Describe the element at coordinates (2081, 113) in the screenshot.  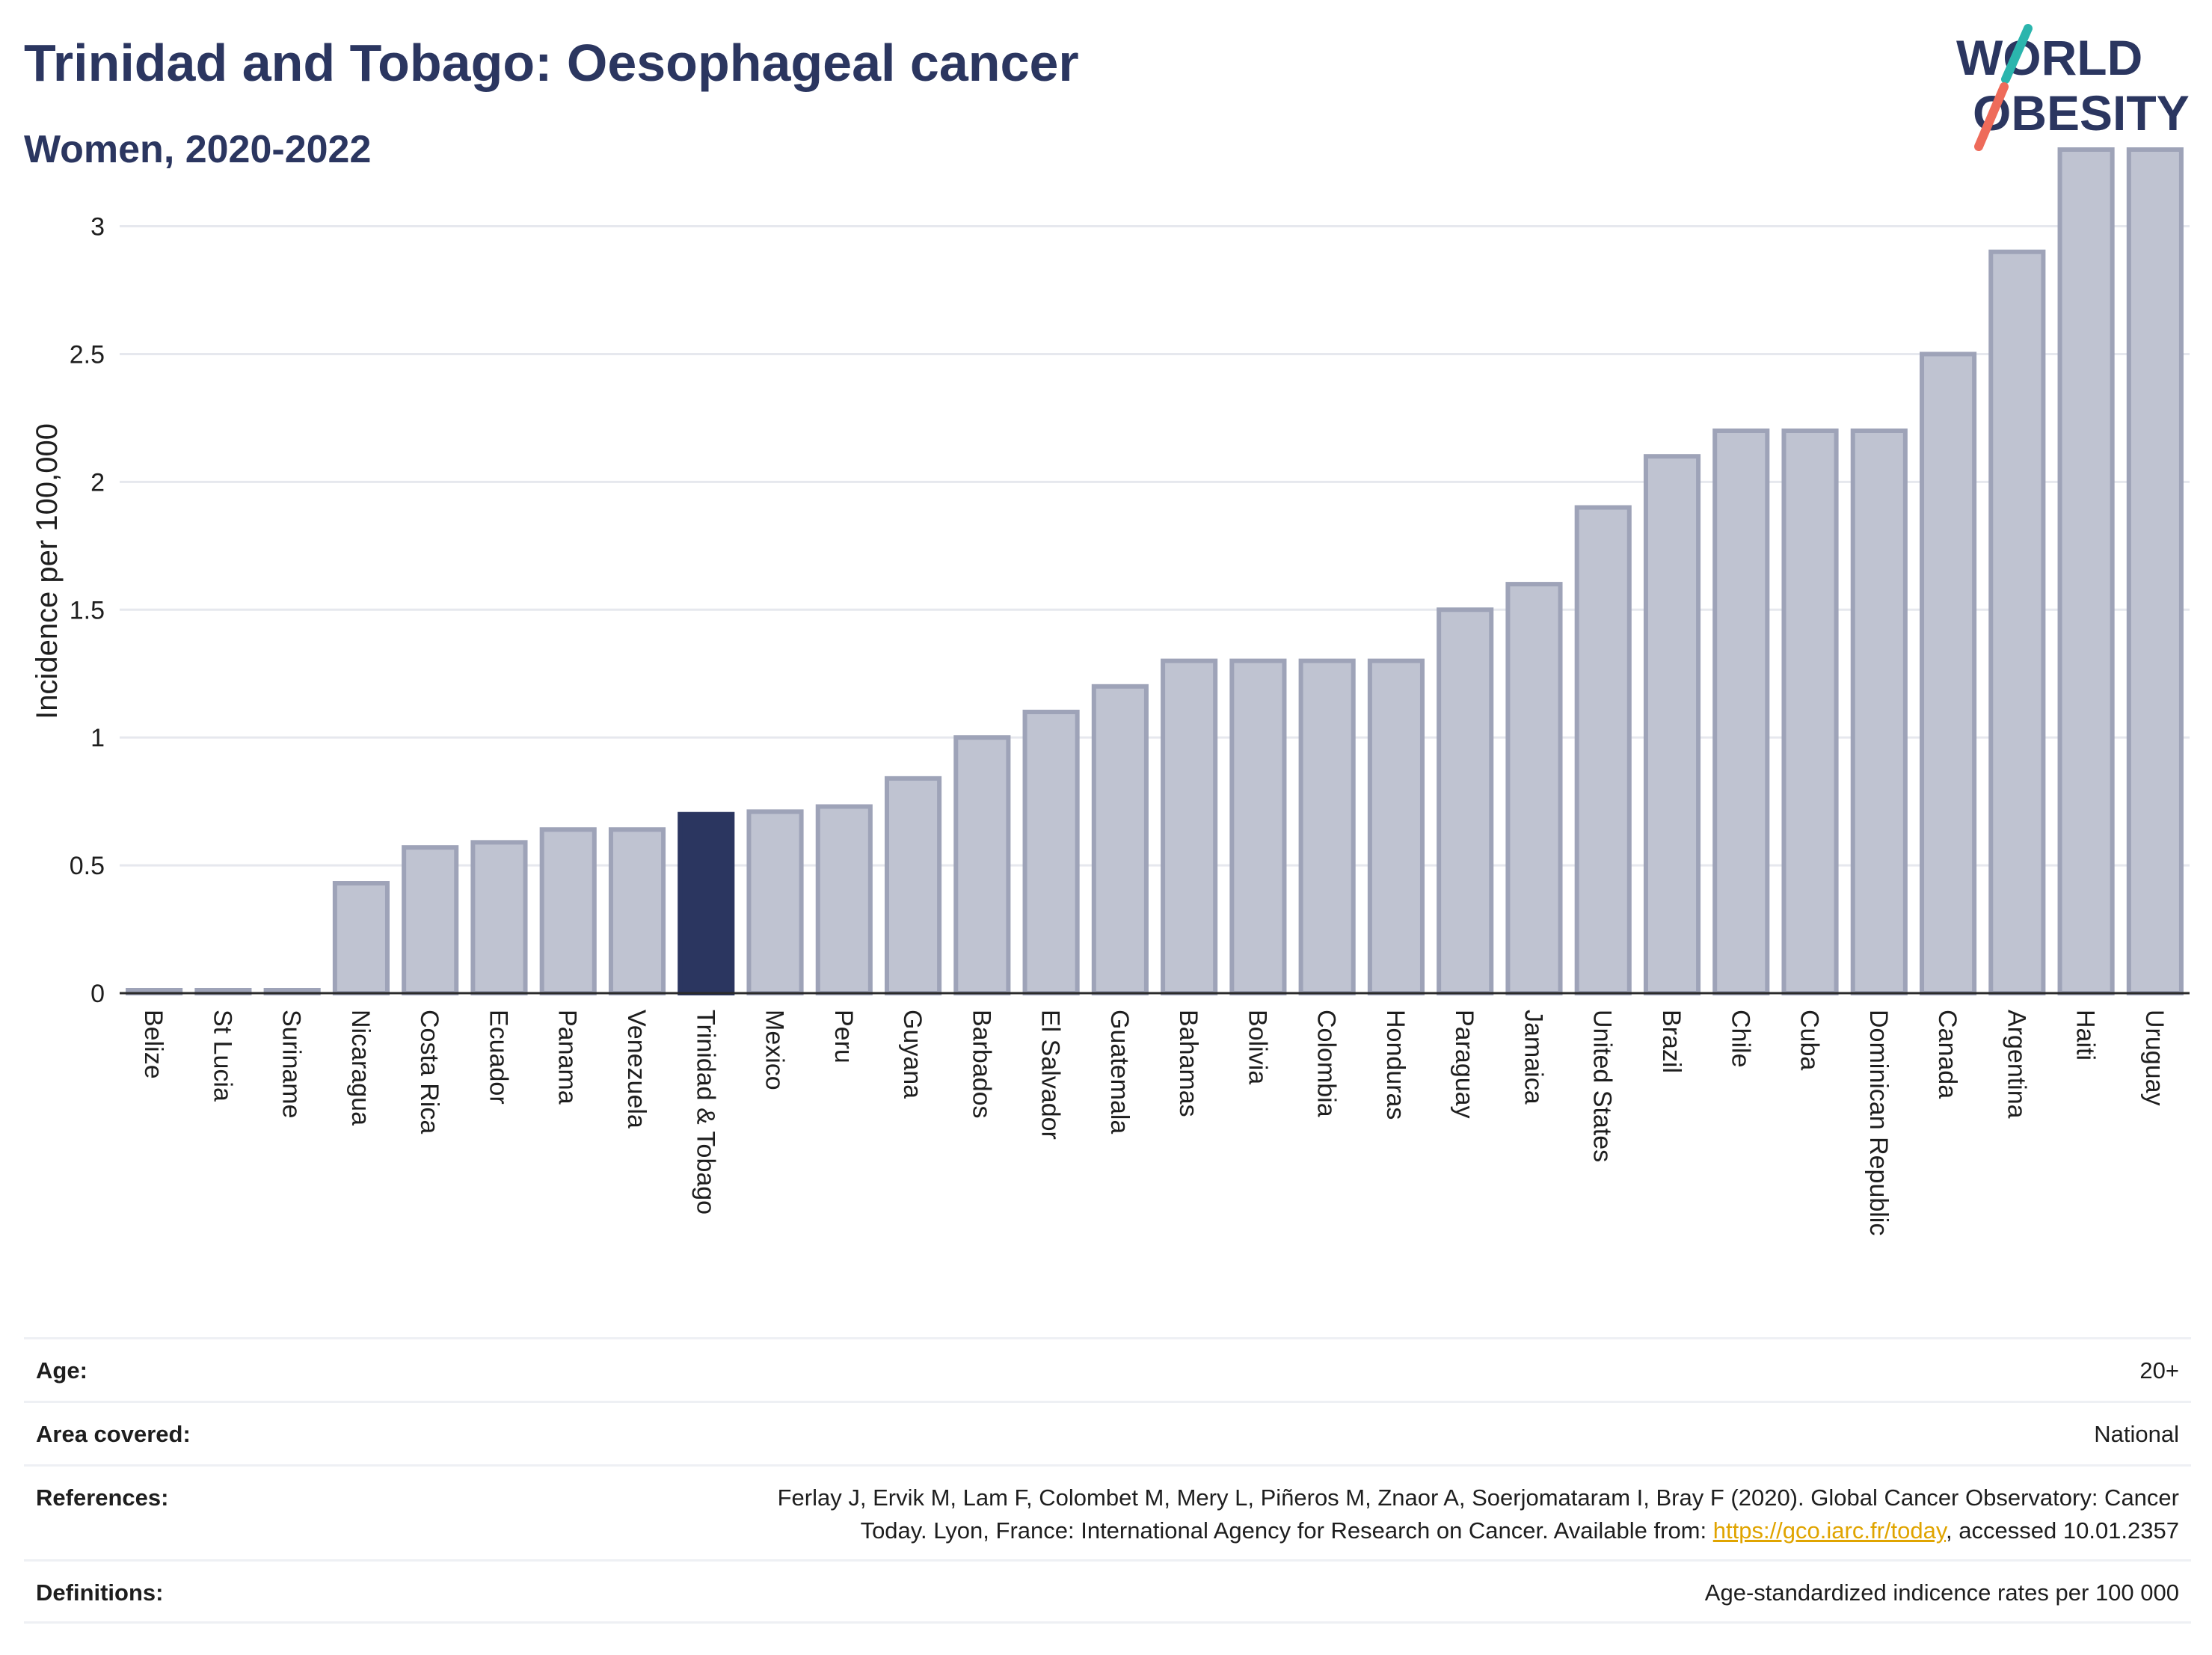
I see `logo-line2: OBESITY` at that location.